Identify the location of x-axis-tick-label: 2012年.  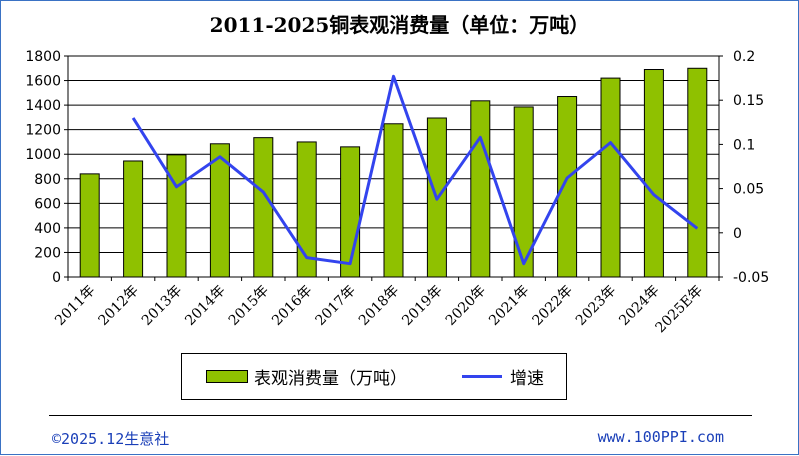
(119, 306).